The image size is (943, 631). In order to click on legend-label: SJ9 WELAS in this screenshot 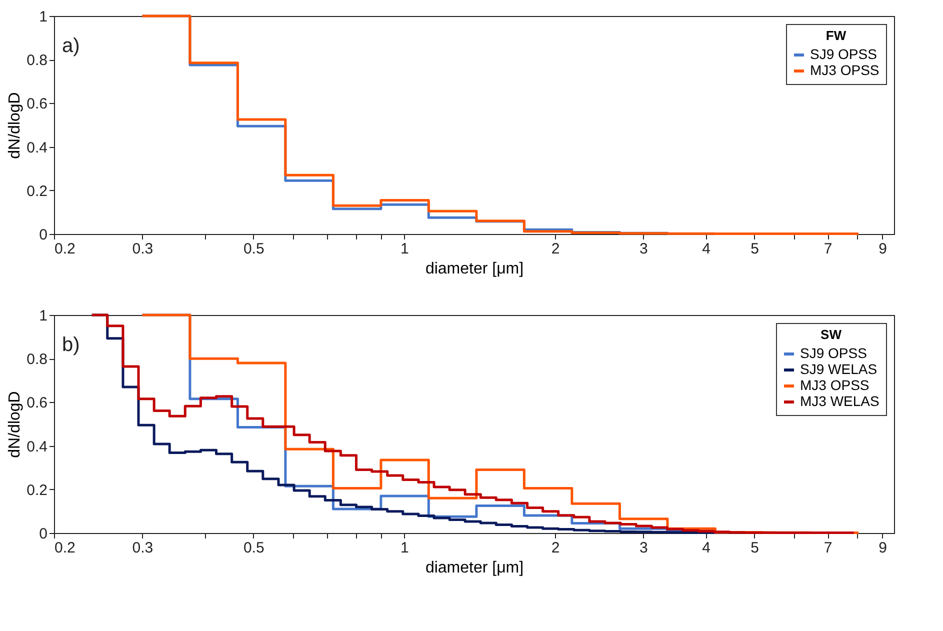, I will do `click(839, 369)`.